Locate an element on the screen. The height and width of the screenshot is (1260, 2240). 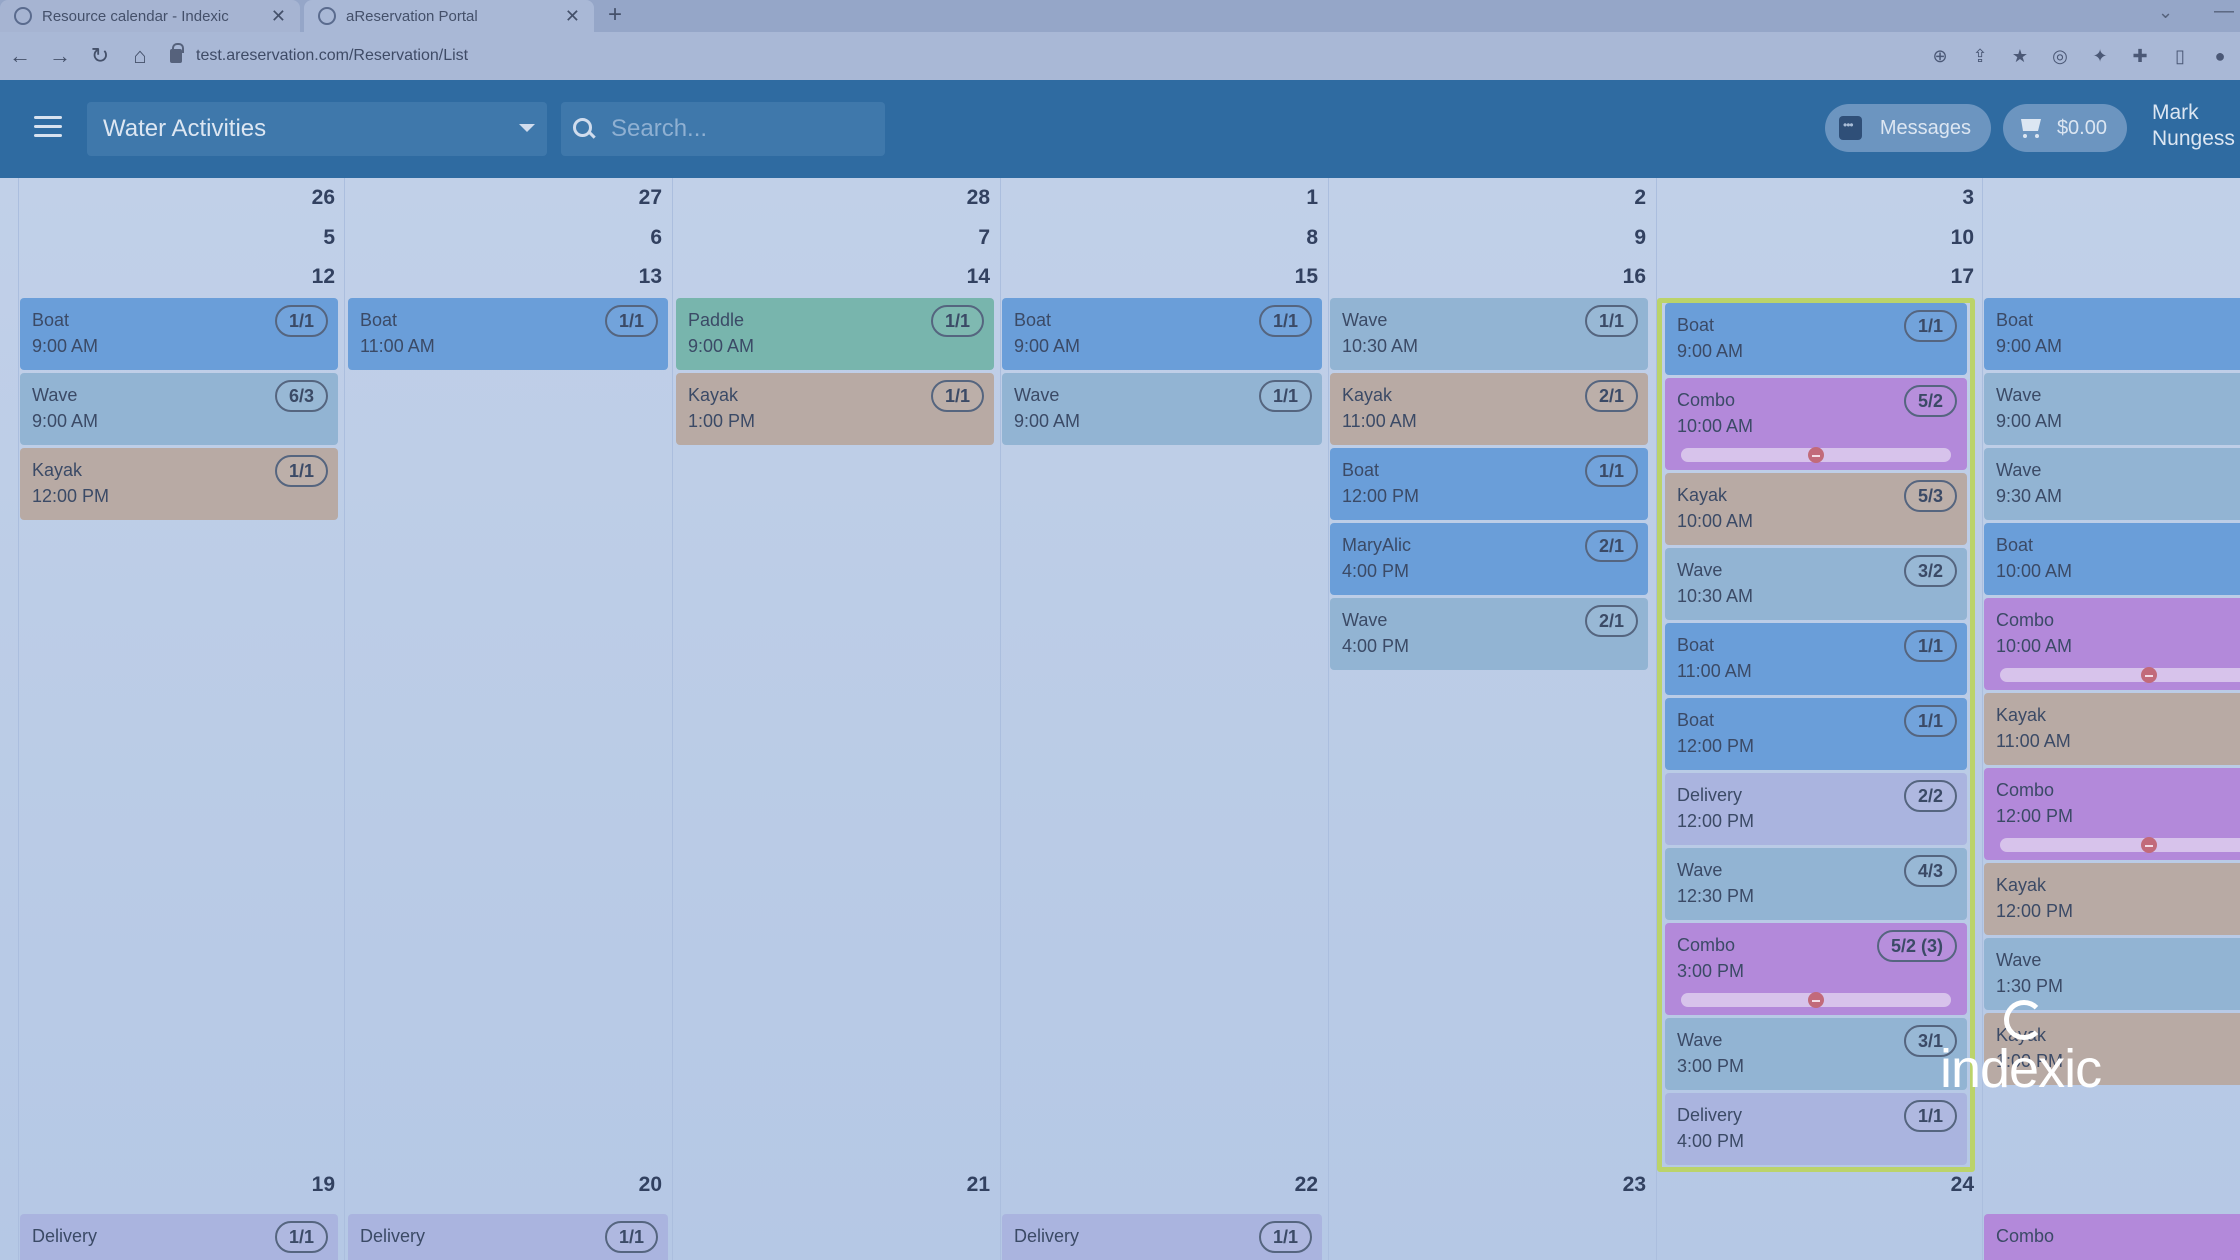
day-number: 9 is located at coordinates (1640, 237).